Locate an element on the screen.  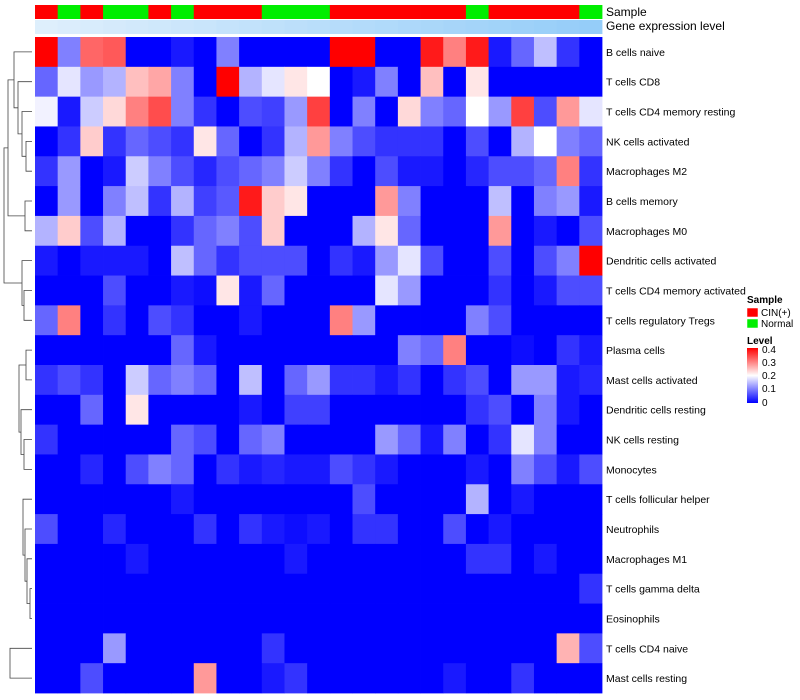
row-label: Monocytes is located at coordinates (631, 470).